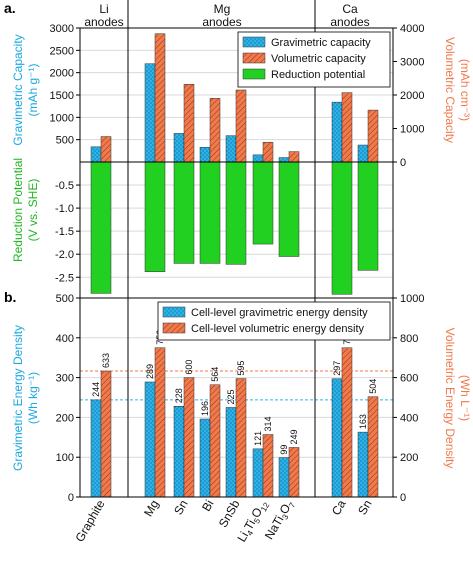 This screenshot has height=561, width=473. I want to click on y-tick-label-a-right: 2000, so click(412, 96).